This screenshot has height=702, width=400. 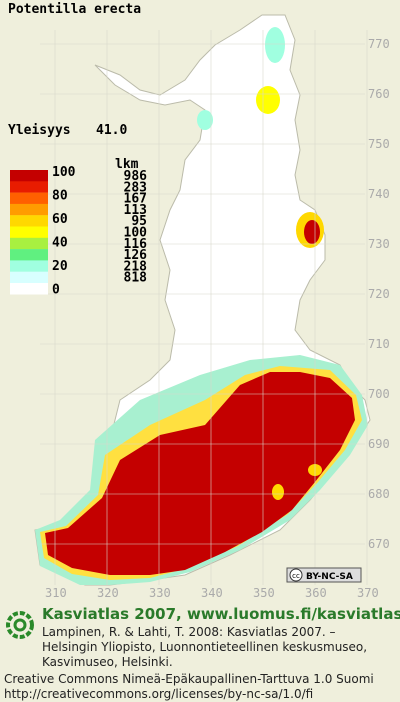 I want to click on x-label: 350, so click(x=264, y=593).